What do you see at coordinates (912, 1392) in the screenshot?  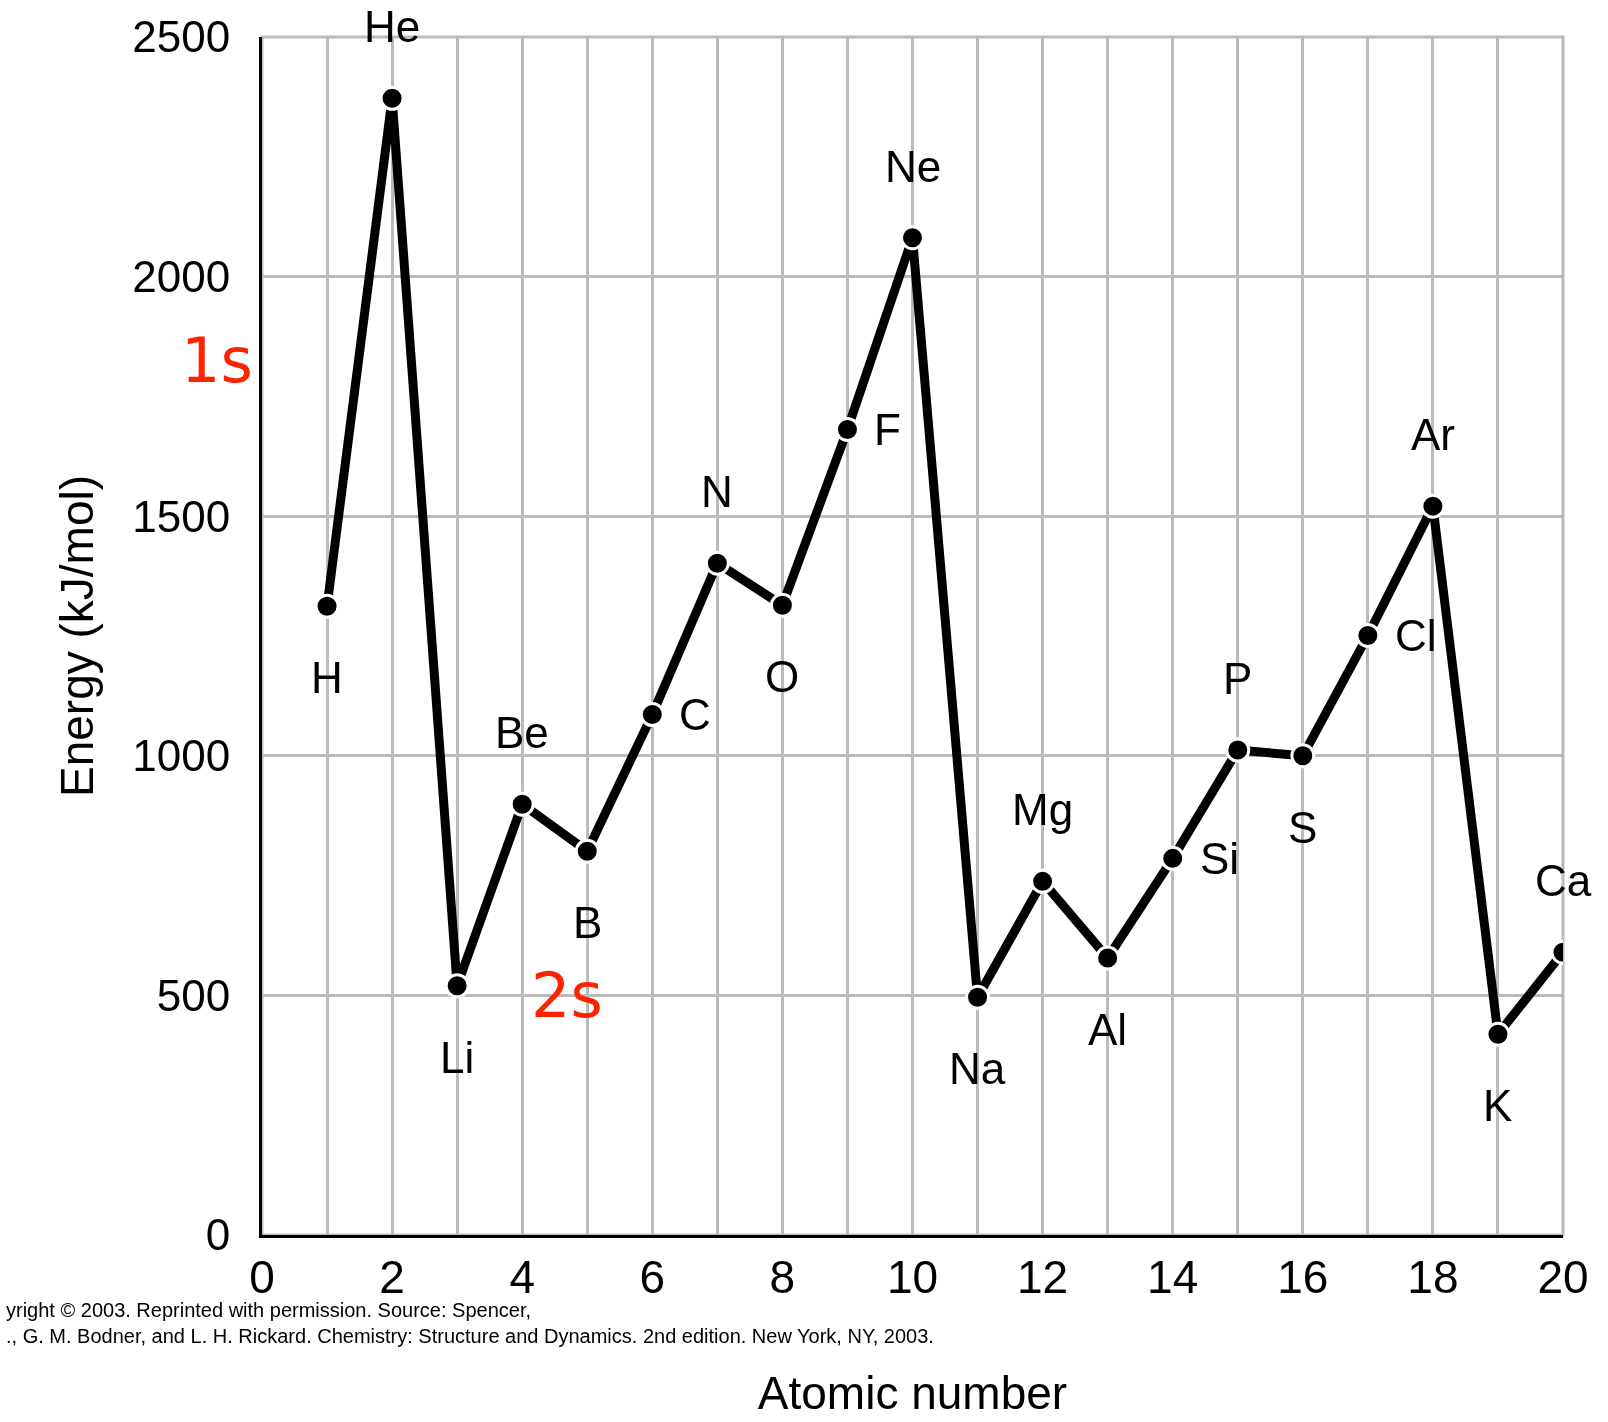 I see `x-axis-title: Atomic number` at bounding box center [912, 1392].